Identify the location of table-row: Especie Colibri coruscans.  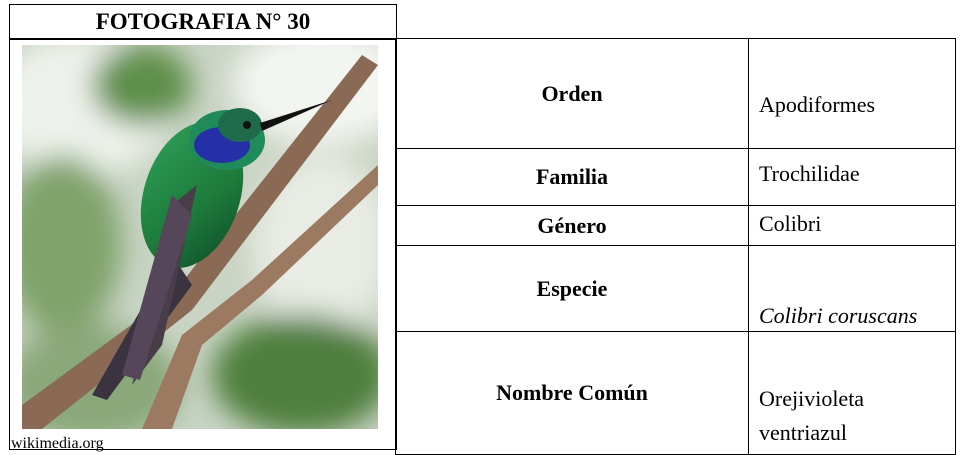
(675, 289).